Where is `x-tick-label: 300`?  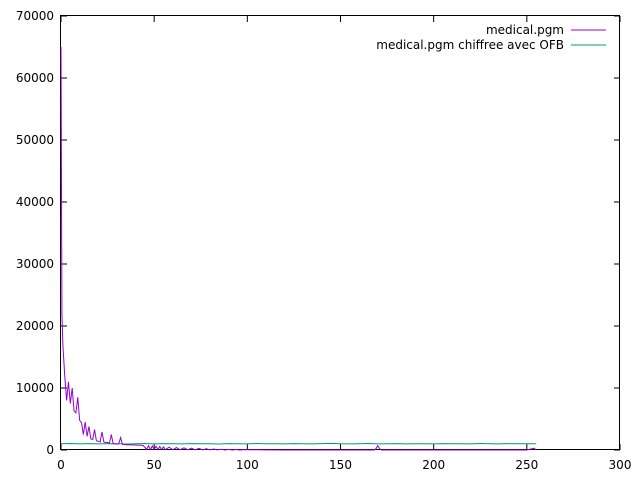
x-tick-label: 300 is located at coordinates (620, 465).